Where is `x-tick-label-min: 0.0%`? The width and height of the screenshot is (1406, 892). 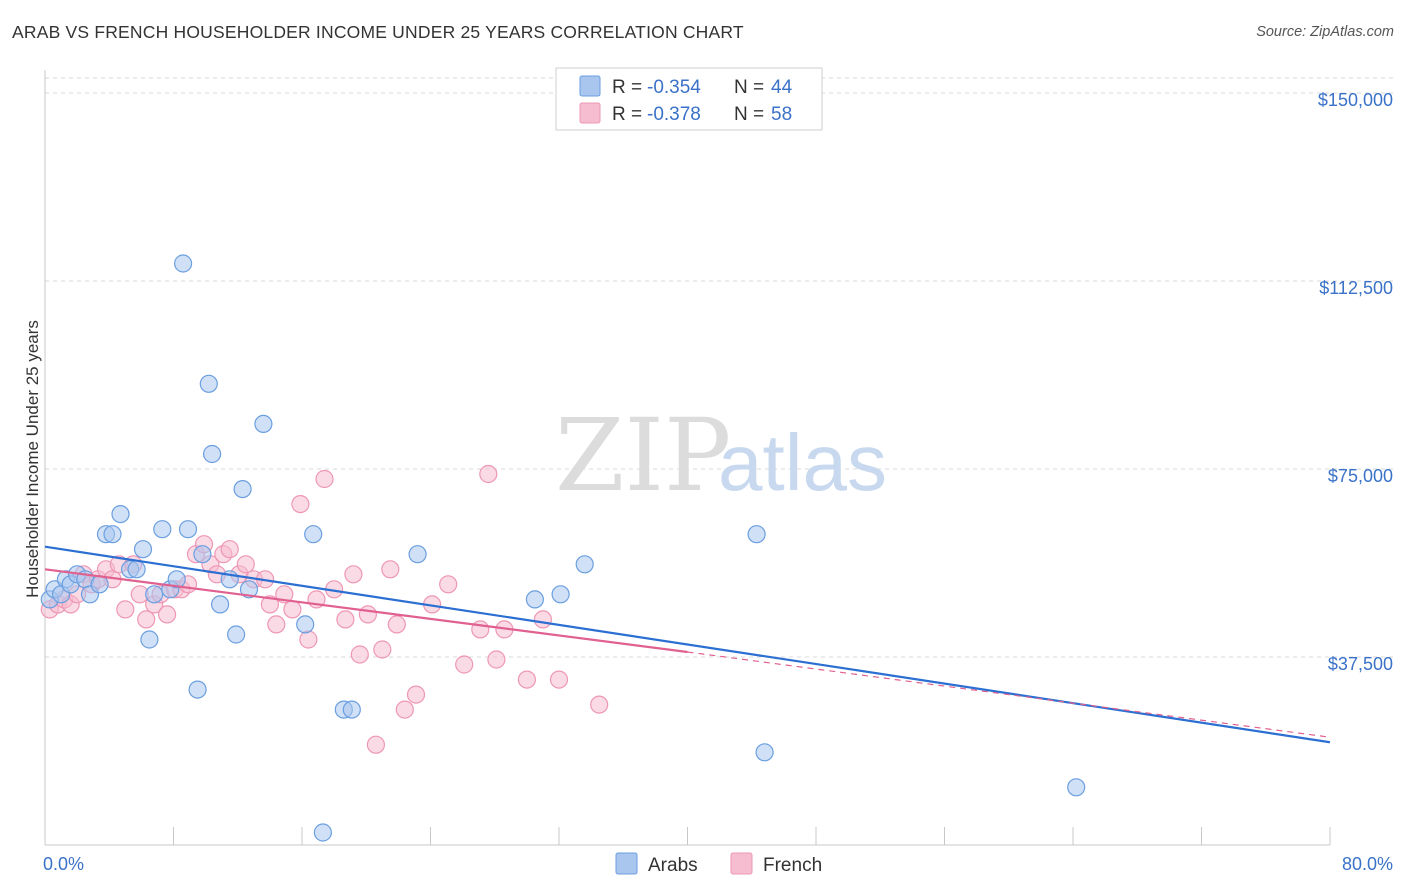 x-tick-label-min: 0.0% is located at coordinates (63, 864).